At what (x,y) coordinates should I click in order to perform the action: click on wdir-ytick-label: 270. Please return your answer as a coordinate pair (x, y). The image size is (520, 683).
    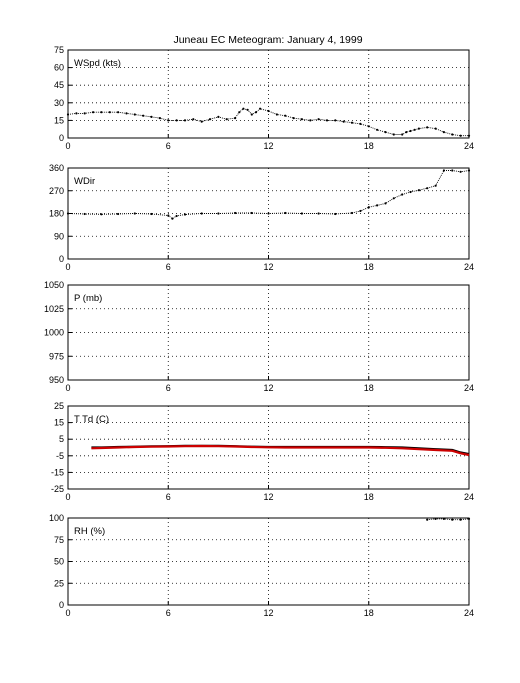
    Looking at the image, I should click on (56, 191).